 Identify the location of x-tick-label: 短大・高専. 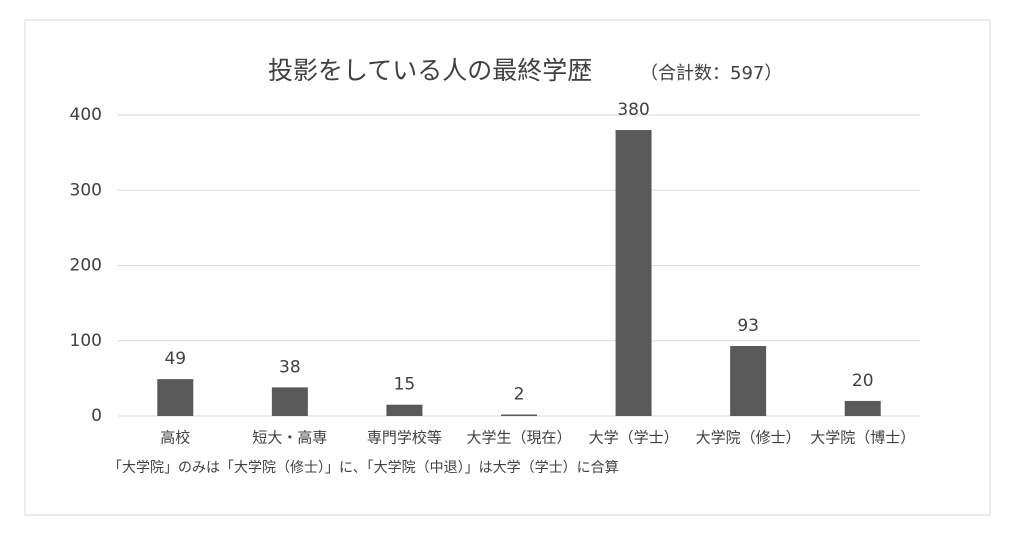
(289, 438).